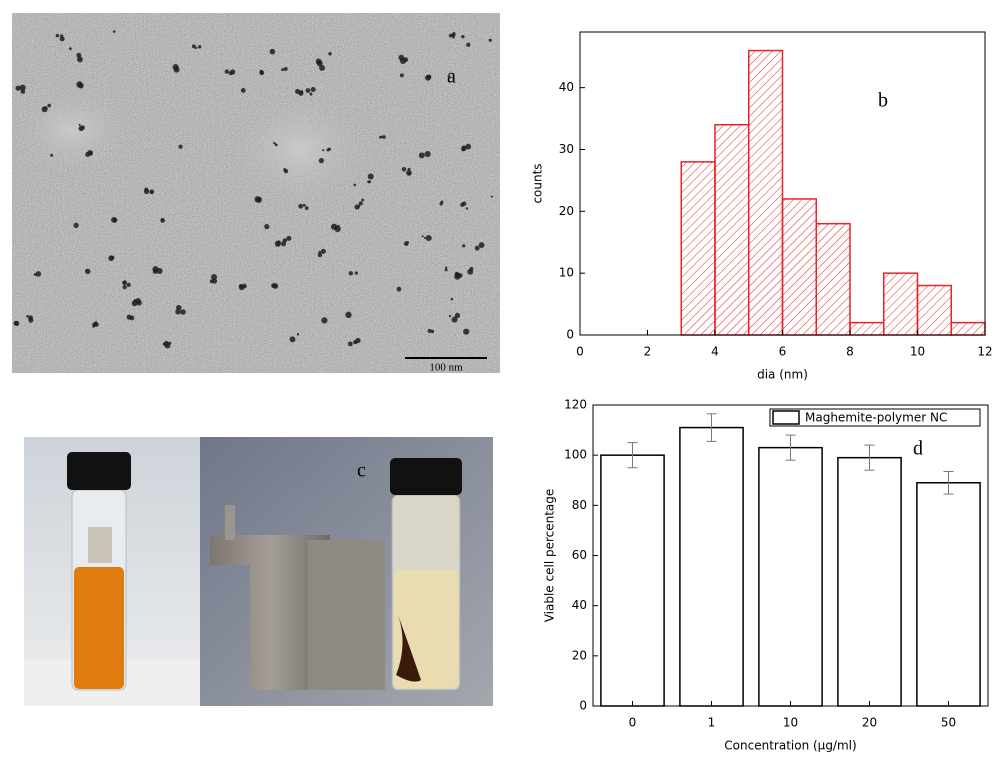 The width and height of the screenshot is (1000, 761). Describe the element at coordinates (648, 352) in the screenshot. I see `x-tick-label: 2` at that location.